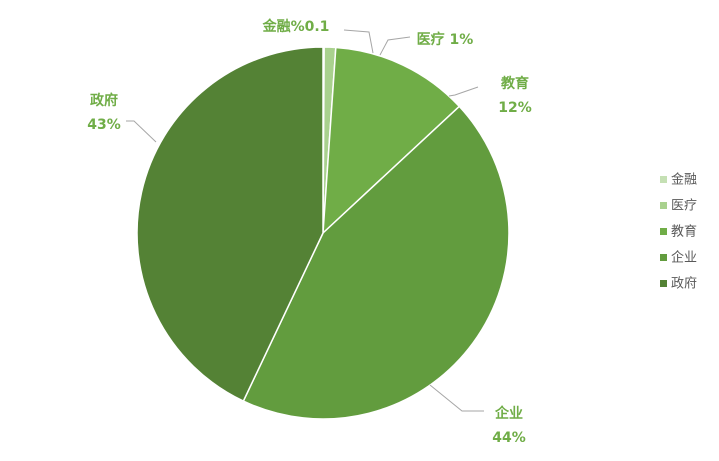  What do you see at coordinates (456, 398) in the screenshot?
I see `leader-line-企业` at bounding box center [456, 398].